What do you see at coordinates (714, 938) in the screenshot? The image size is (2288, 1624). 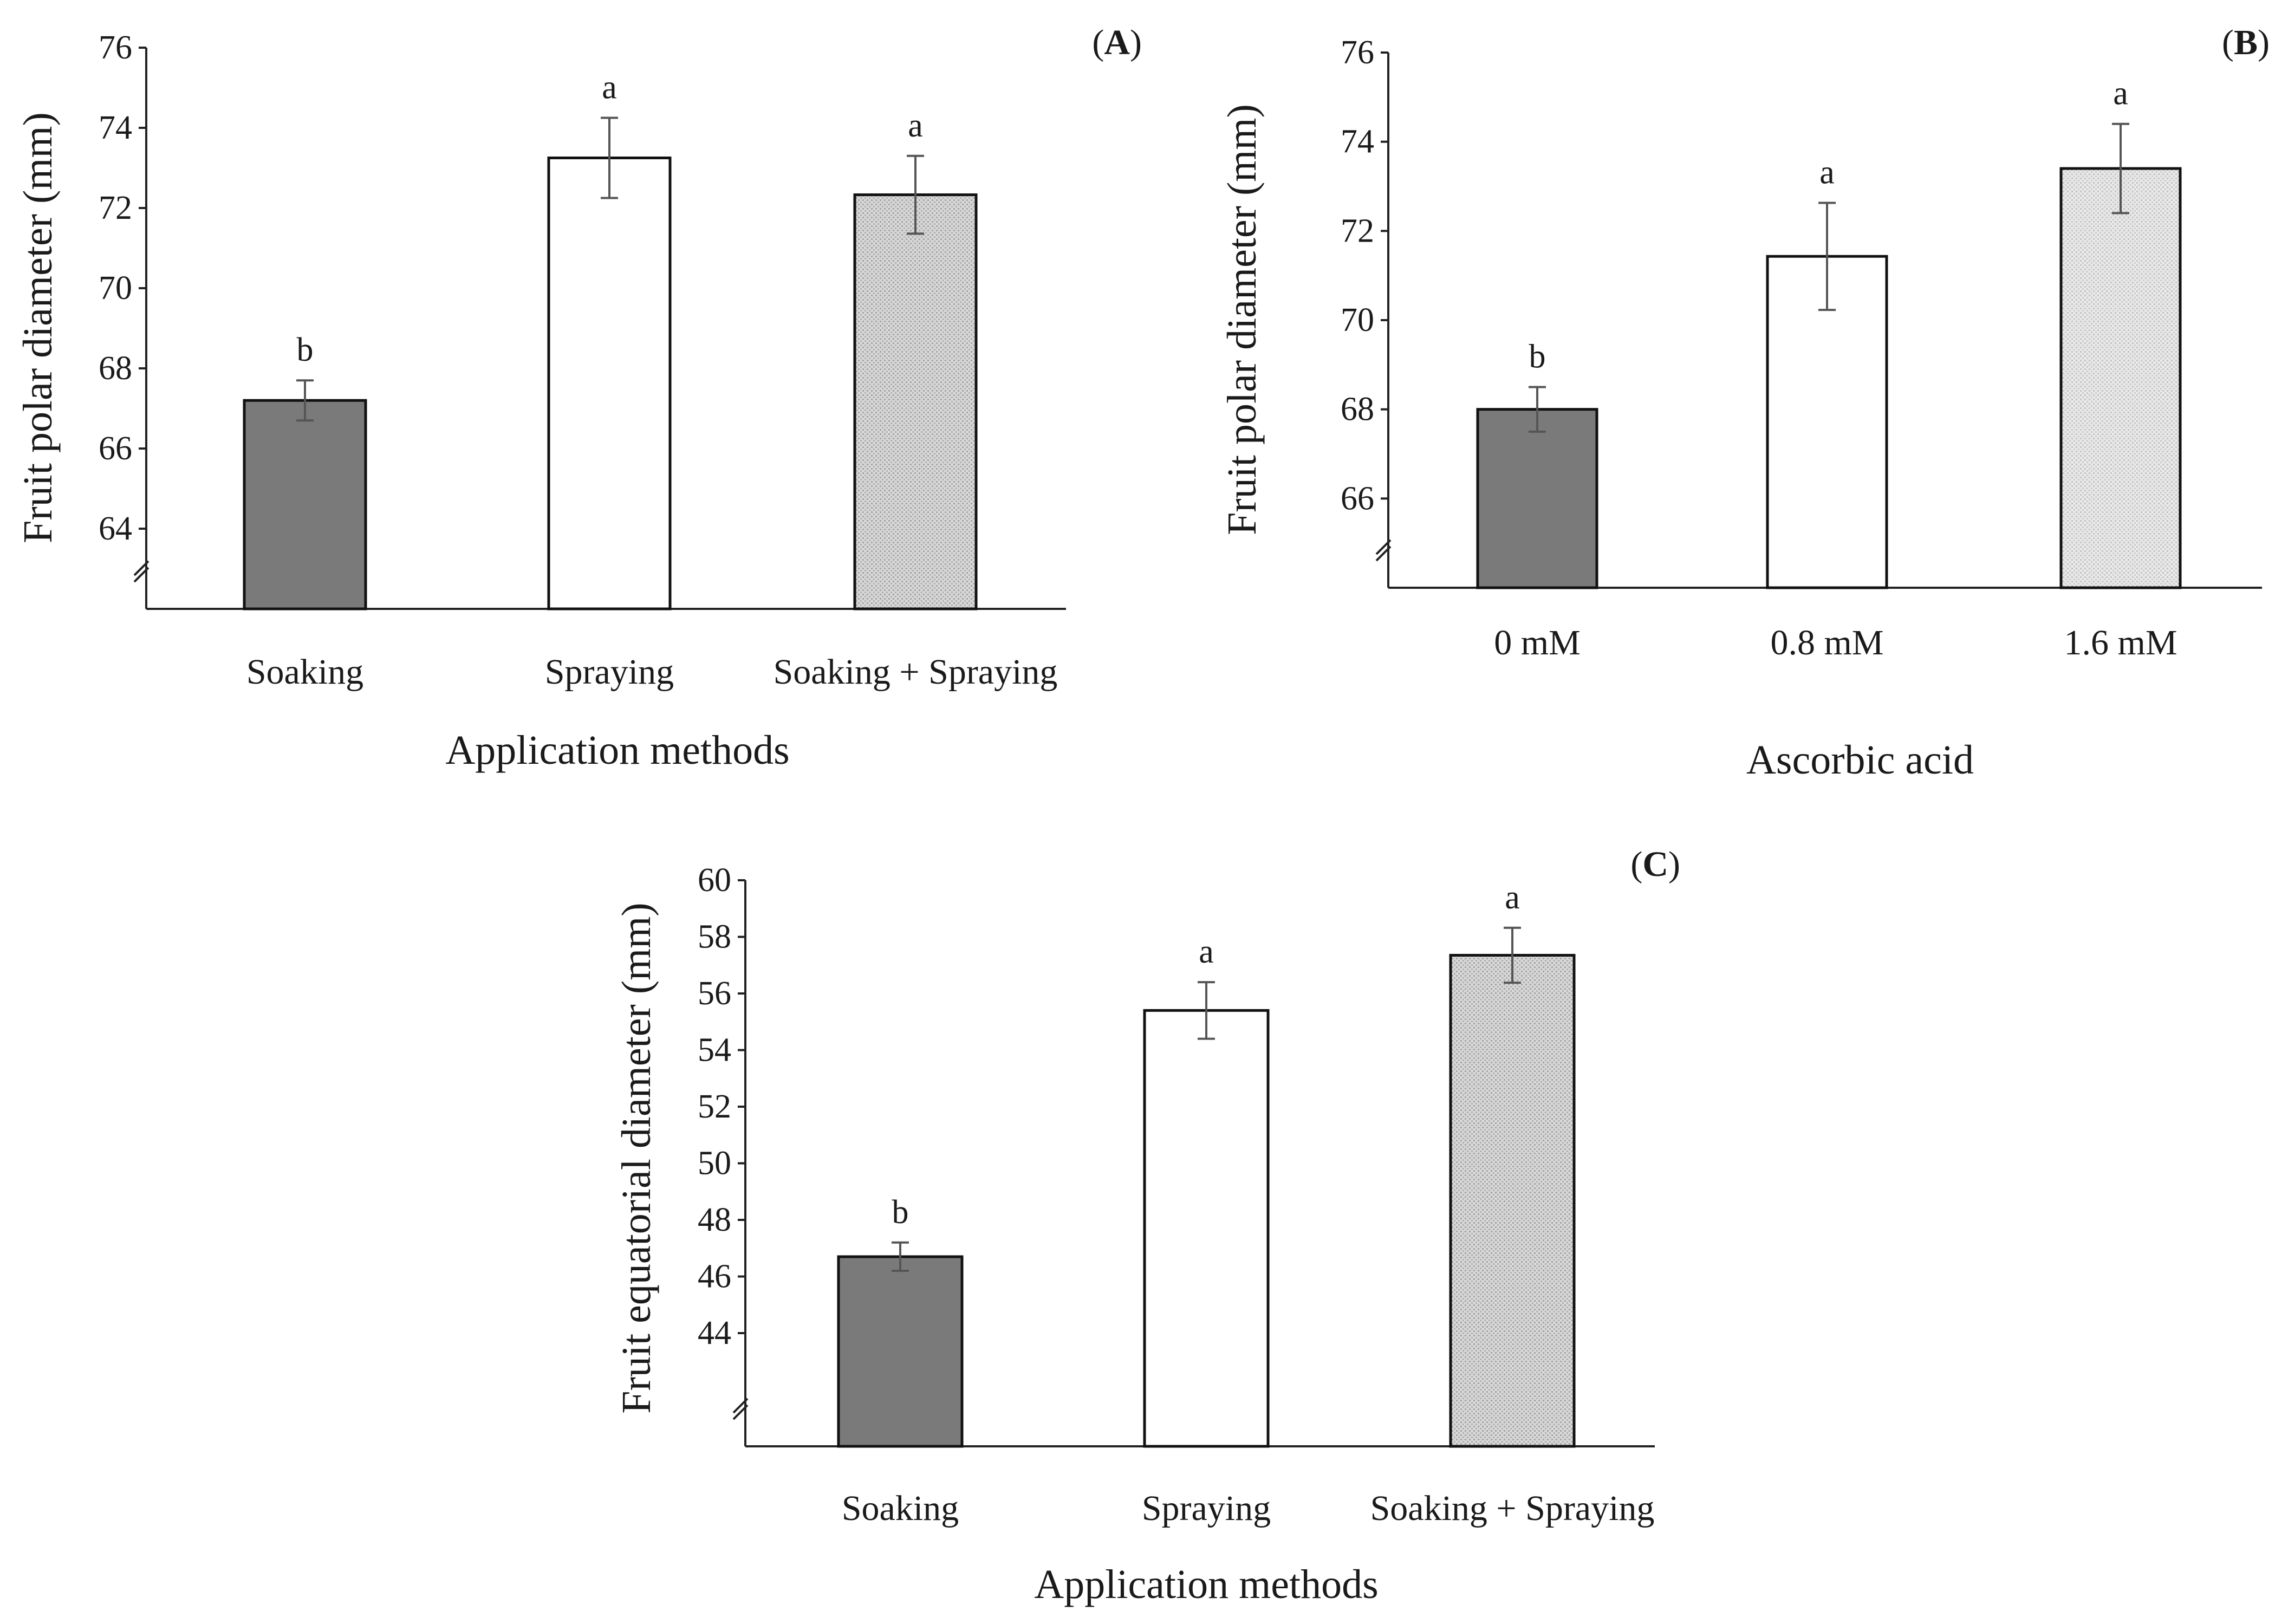 I see `y-tick-label: 58` at bounding box center [714, 938].